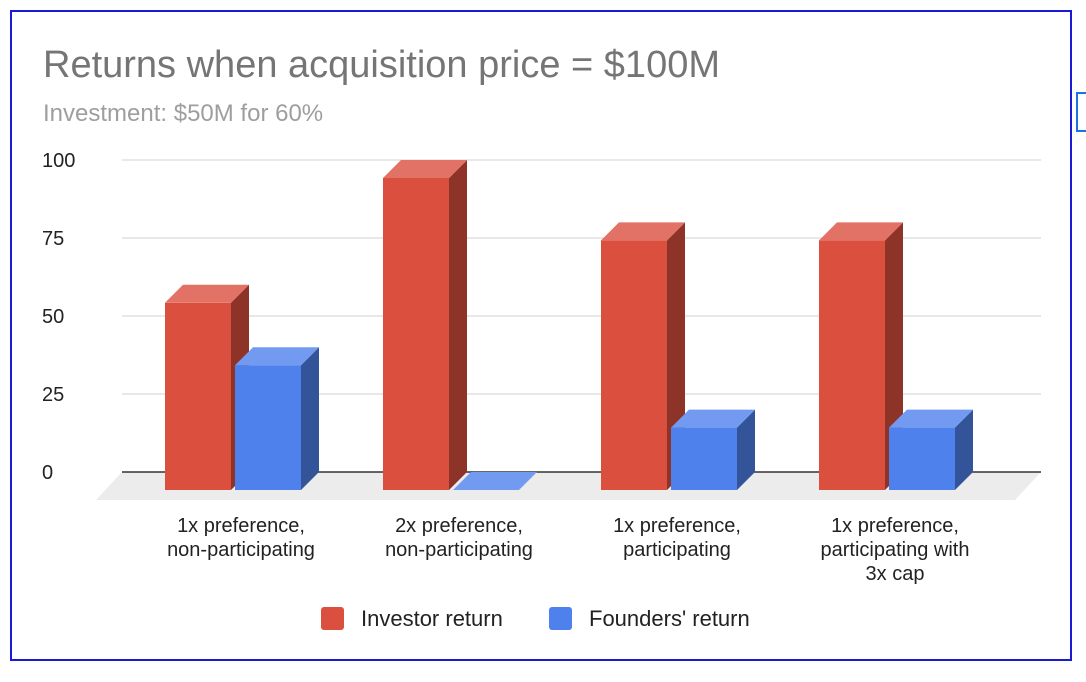 This screenshot has width=1086, height=682. I want to click on floor-plane, so click(568, 486).